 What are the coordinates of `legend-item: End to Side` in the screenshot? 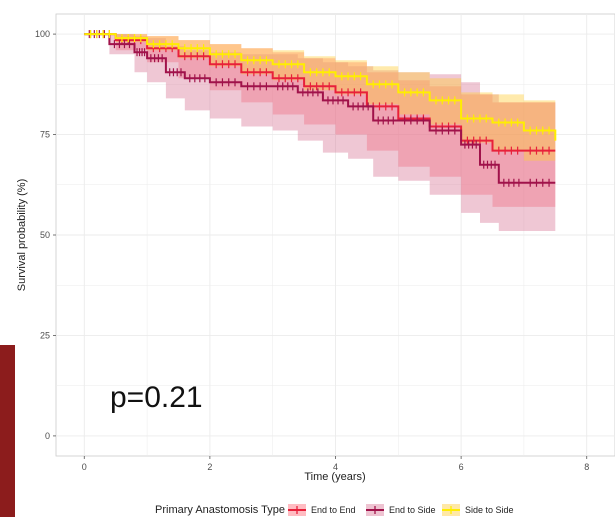 It's located at (401, 510).